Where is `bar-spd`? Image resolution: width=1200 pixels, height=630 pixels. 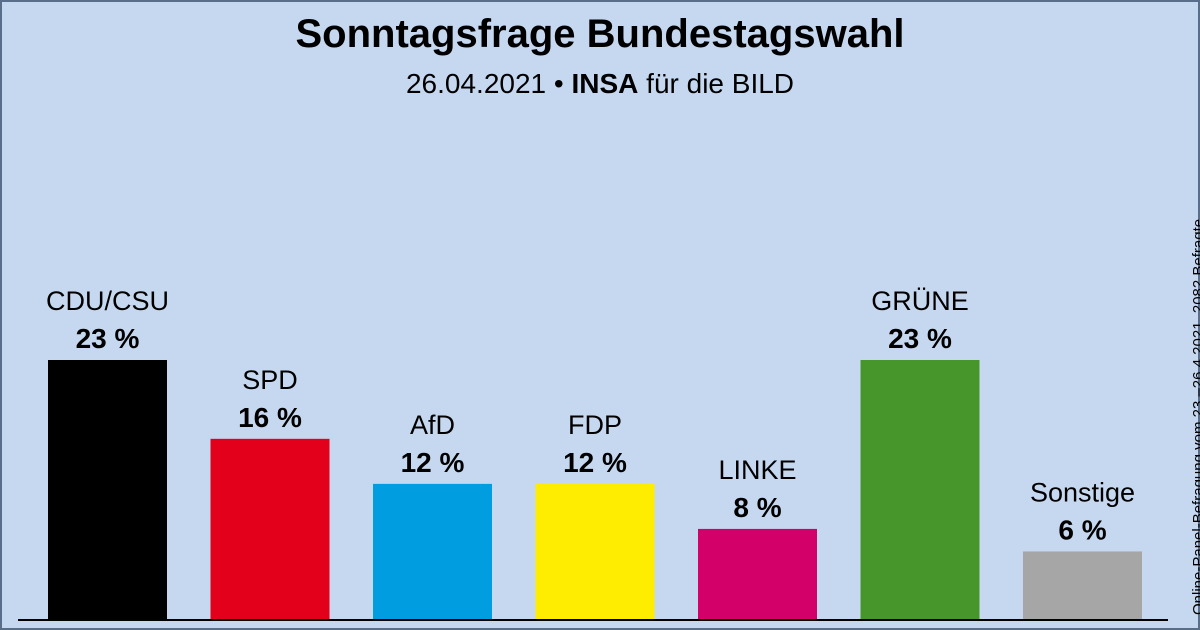 bar-spd is located at coordinates (270, 528).